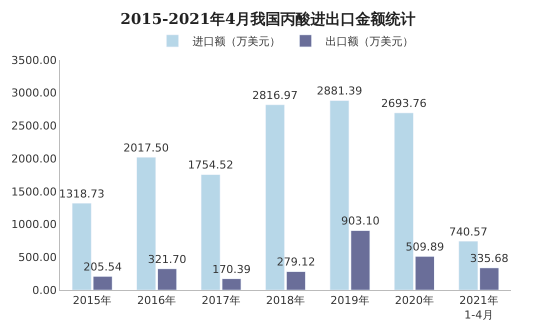 The width and height of the screenshot is (536, 335). Describe the element at coordinates (34, 225) in the screenshot. I see `y-tick-label: 1000.00` at that location.